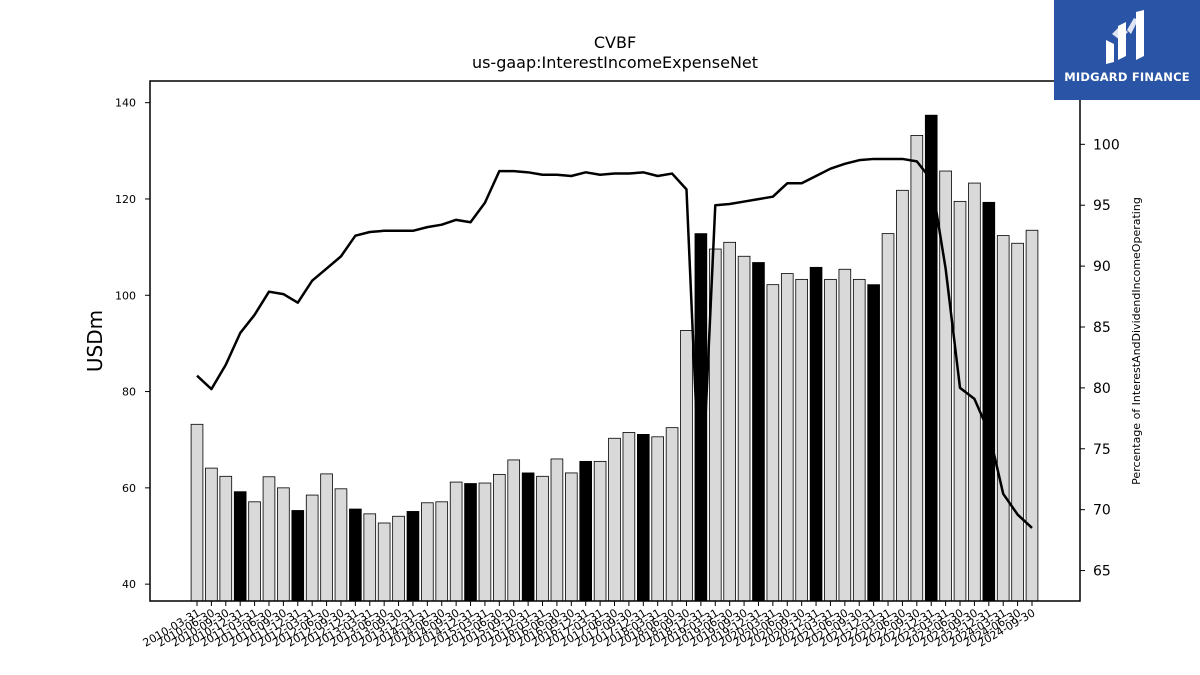  I want to click on y-tick-label: 140, so click(125, 103).